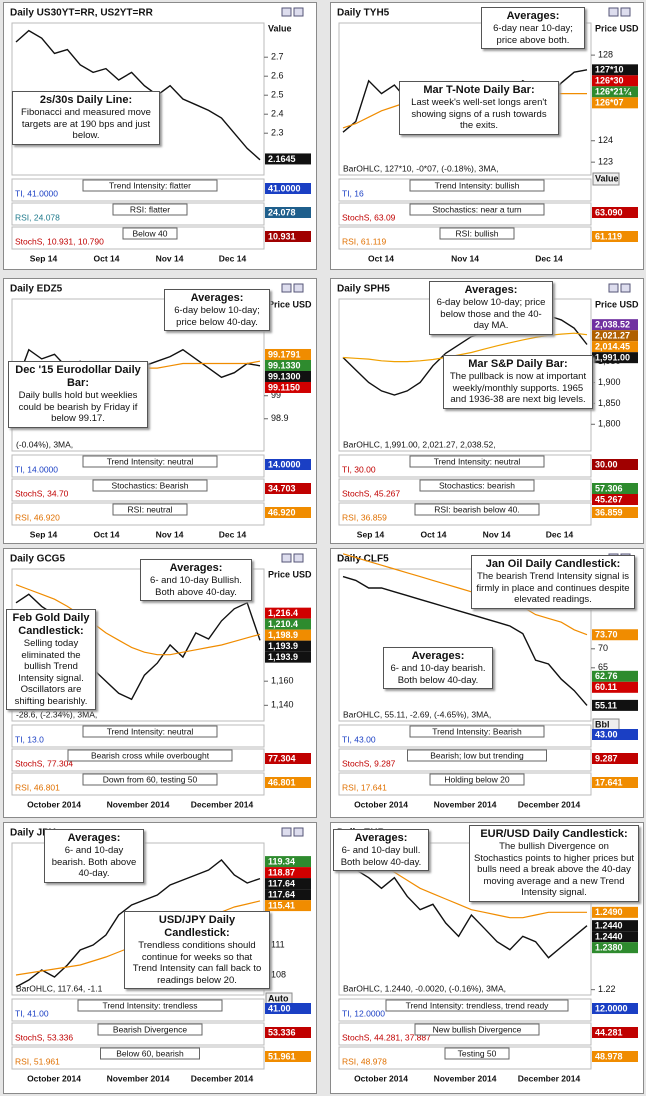  What do you see at coordinates (364, 1061) in the screenshot?
I see `indicator-label: RSI, 48.978` at bounding box center [364, 1061].